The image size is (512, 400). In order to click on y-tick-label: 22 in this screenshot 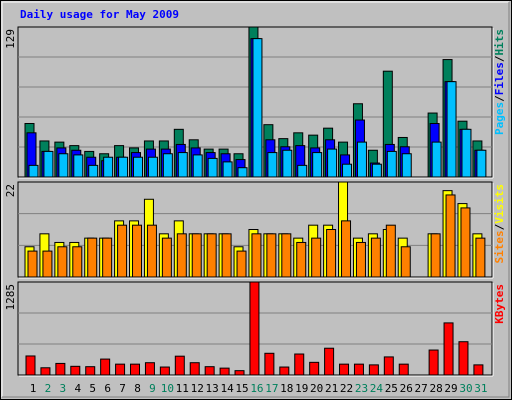, I will do `click(10, 190)`.